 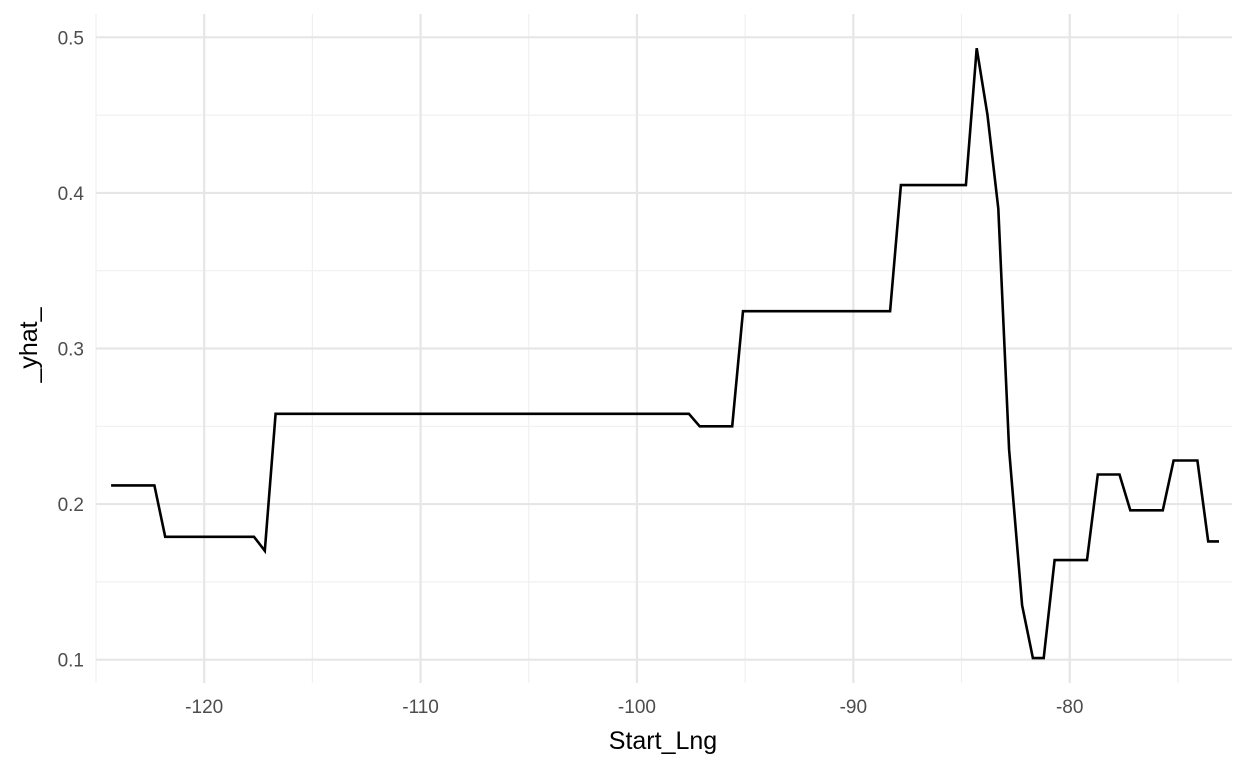 I want to click on y-tick-label: 0.4, so click(x=71, y=194).